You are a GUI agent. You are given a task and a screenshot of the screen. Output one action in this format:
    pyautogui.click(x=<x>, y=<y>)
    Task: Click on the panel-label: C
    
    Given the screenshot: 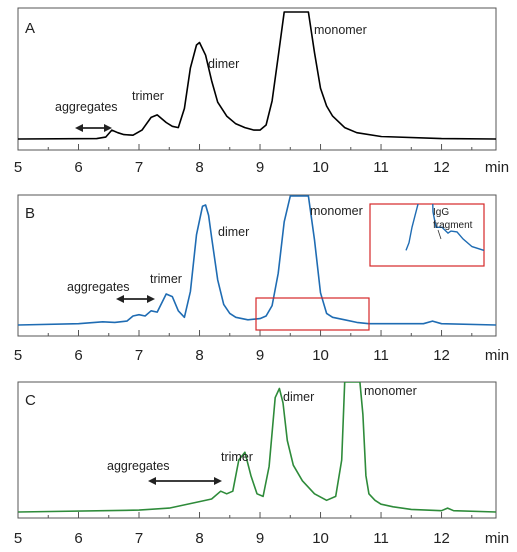 What is the action you would take?
    pyautogui.click(x=30, y=400)
    